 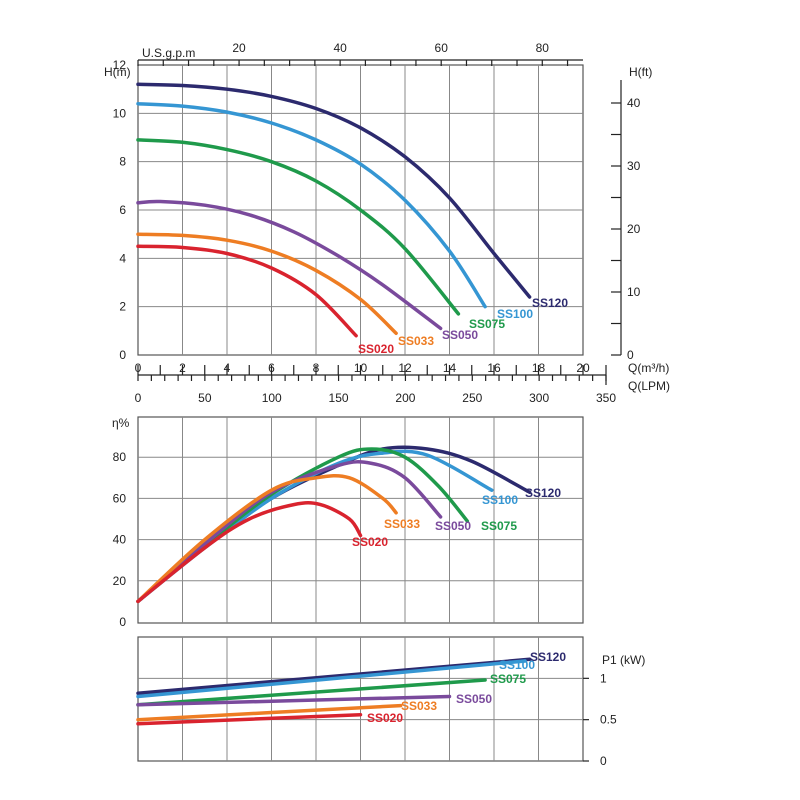 What do you see at coordinates (405, 368) in the screenshot?
I see `q-m3h-tick-label: 12` at bounding box center [405, 368].